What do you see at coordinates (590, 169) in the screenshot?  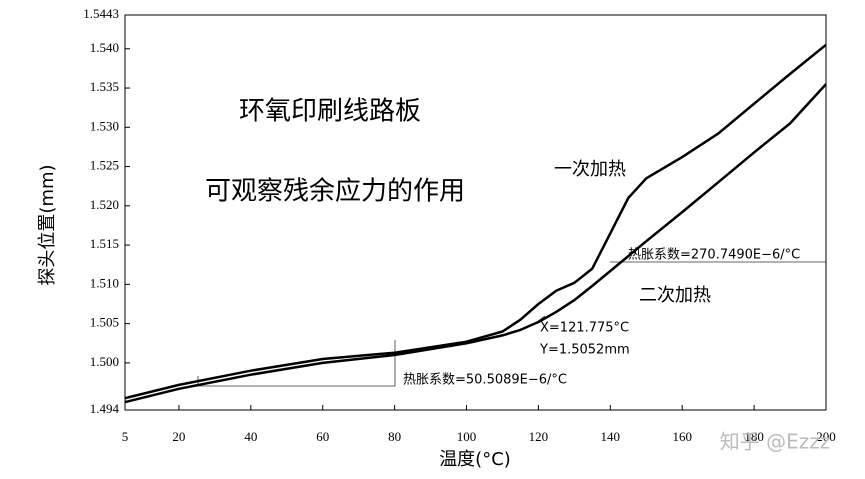 I see `series-label: 一次加热` at bounding box center [590, 169].